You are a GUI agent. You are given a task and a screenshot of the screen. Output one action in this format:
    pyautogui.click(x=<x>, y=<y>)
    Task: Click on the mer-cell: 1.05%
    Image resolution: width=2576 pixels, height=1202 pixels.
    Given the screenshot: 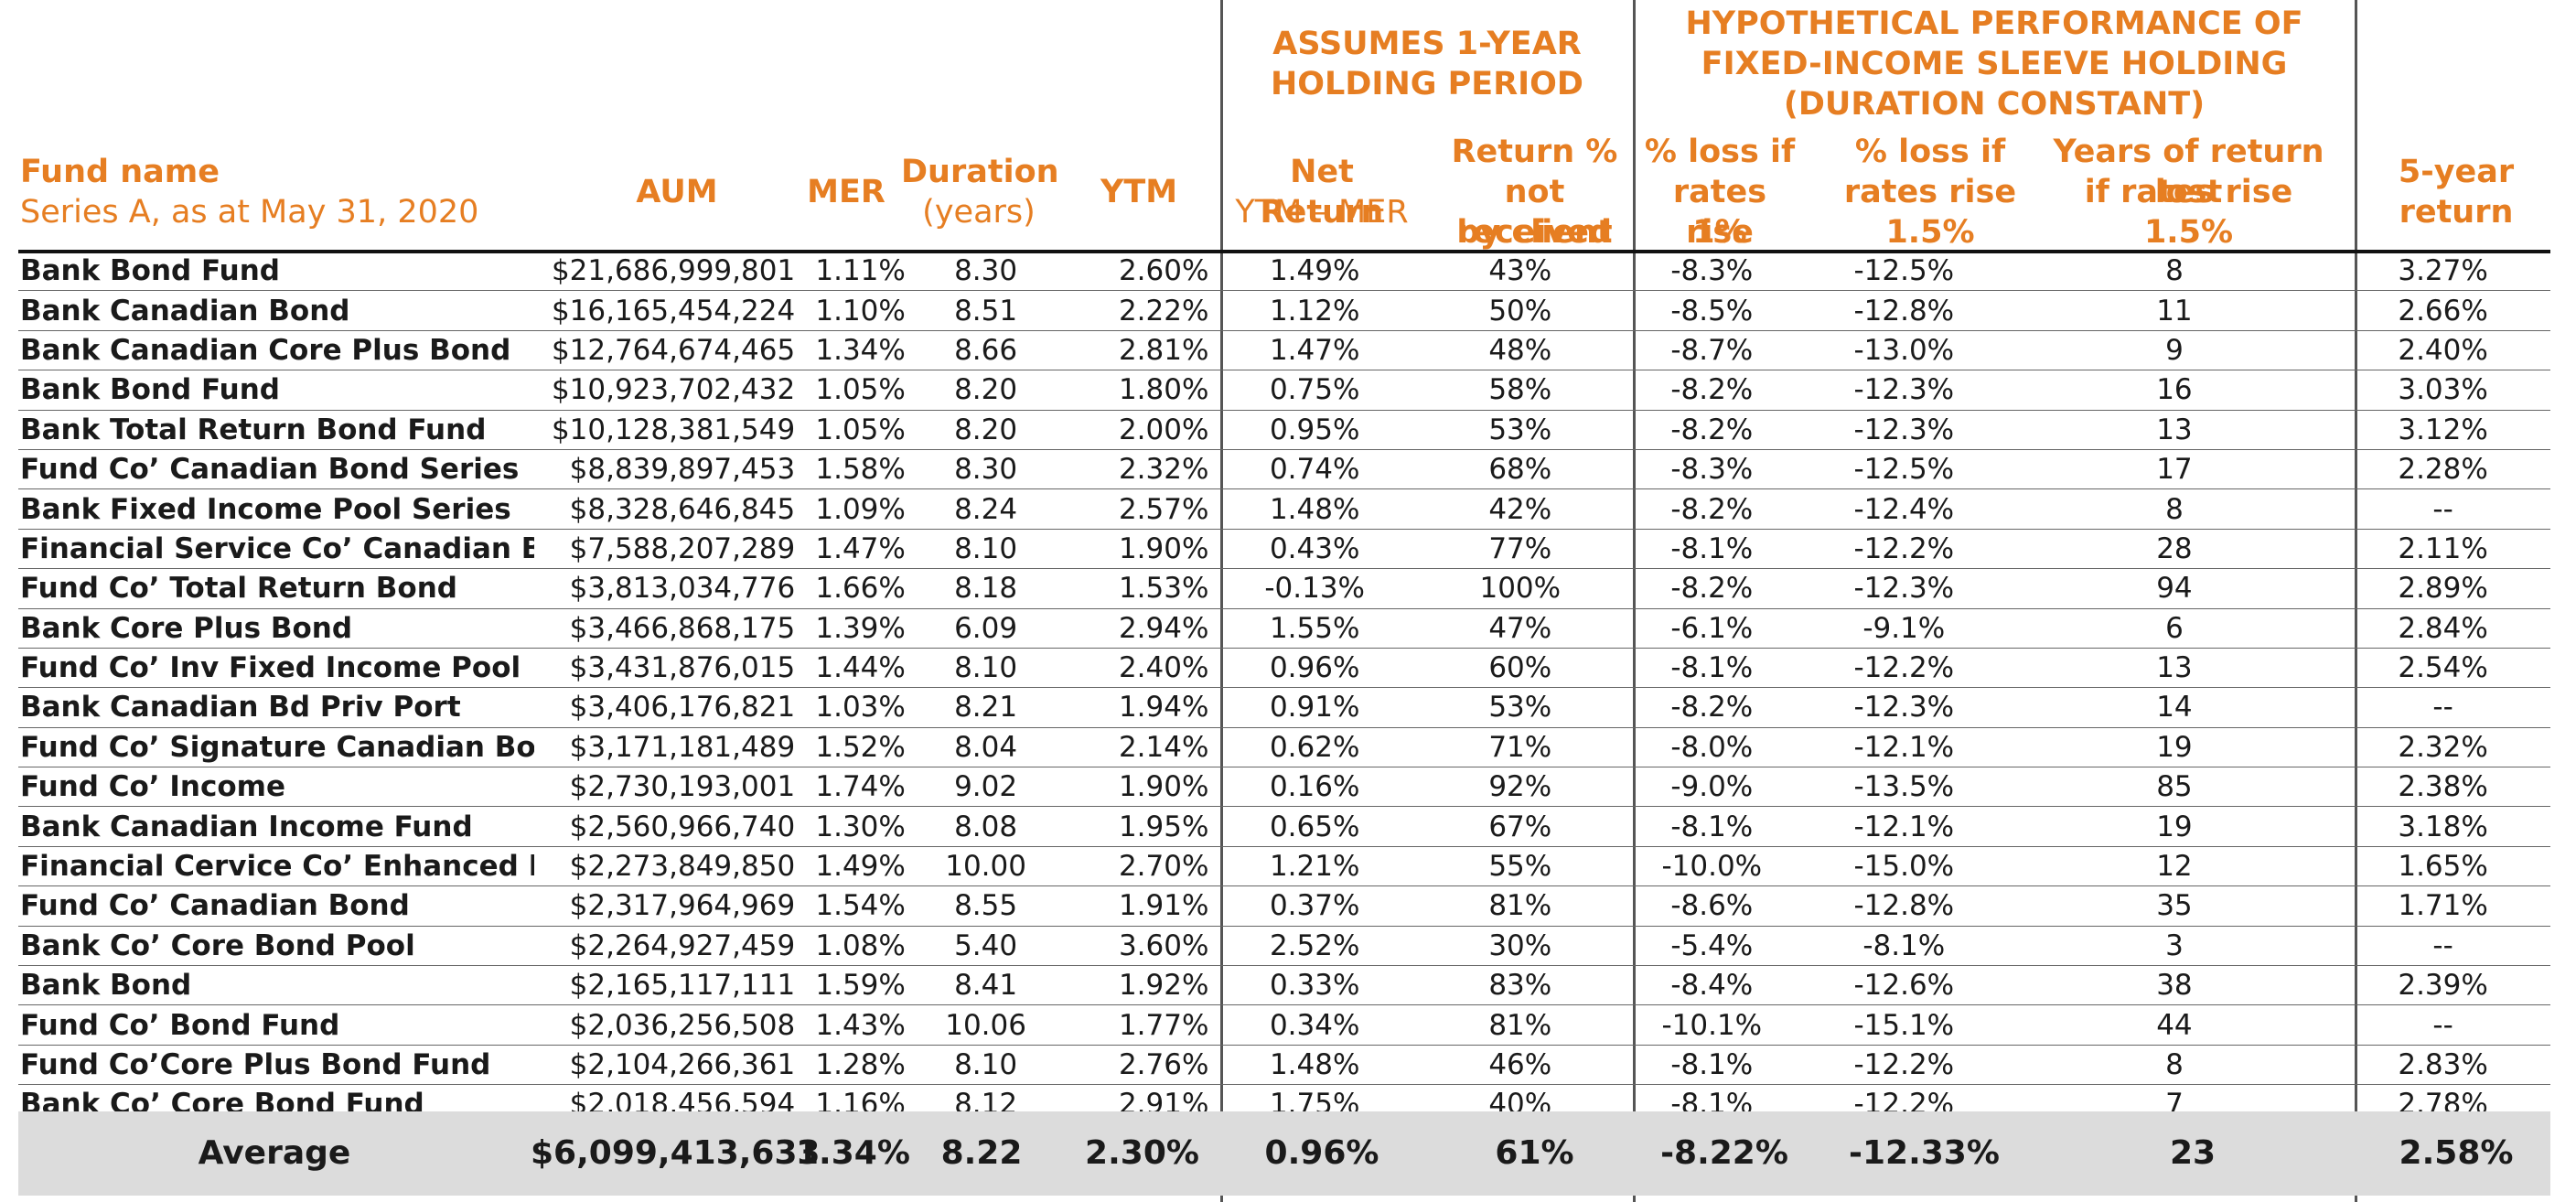 What is the action you would take?
    pyautogui.click(x=861, y=430)
    